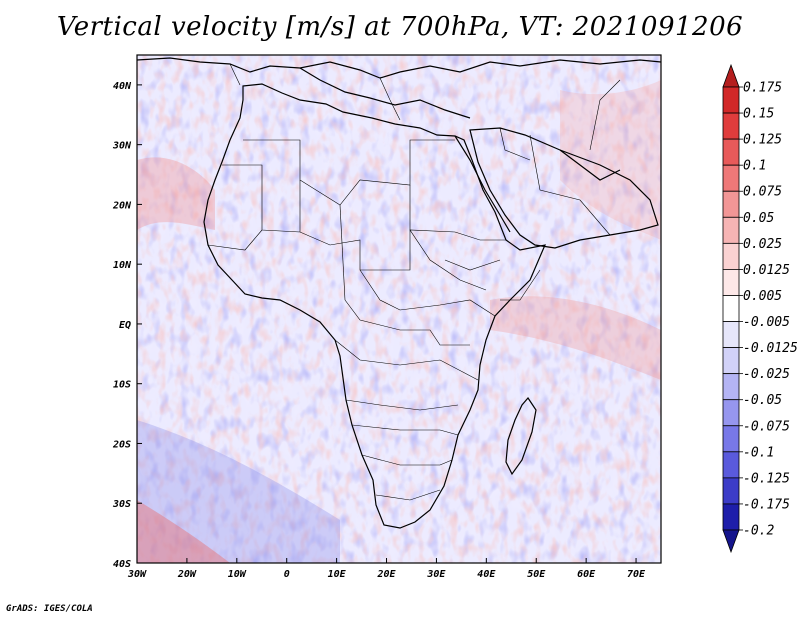  Describe the element at coordinates (758, 114) in the screenshot. I see `colorbar-label: 0.15` at that location.